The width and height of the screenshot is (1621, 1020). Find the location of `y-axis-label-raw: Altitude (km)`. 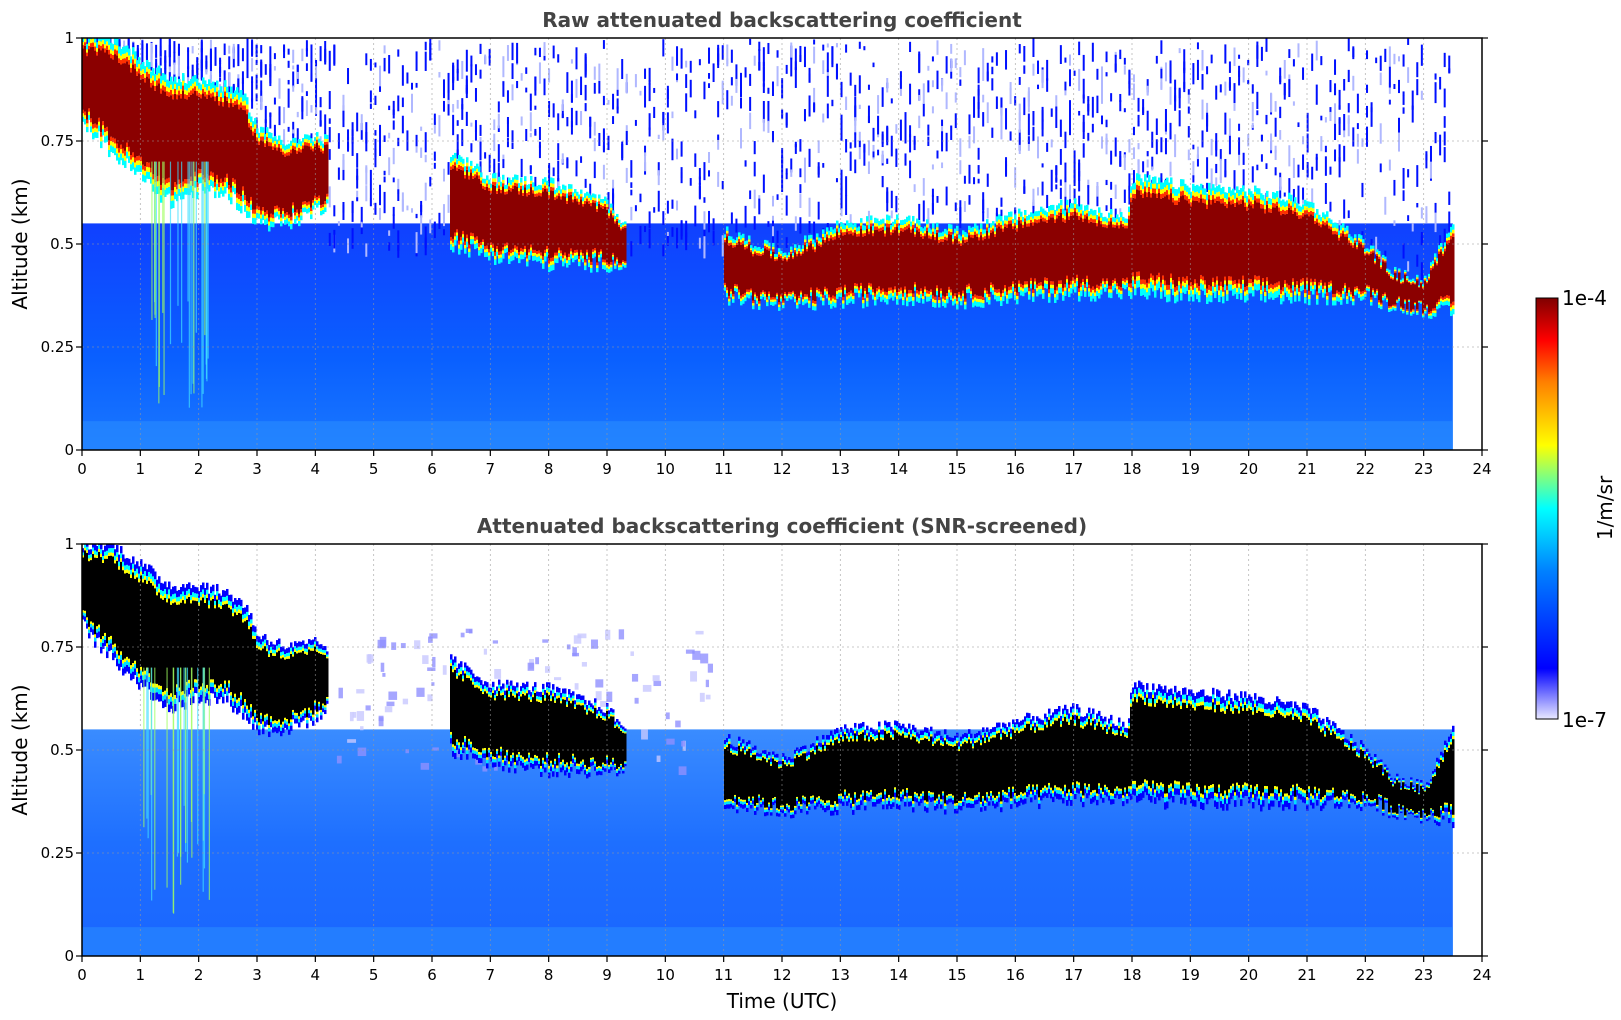

y-axis-label-raw: Altitude (km) is located at coordinates (20, 243).